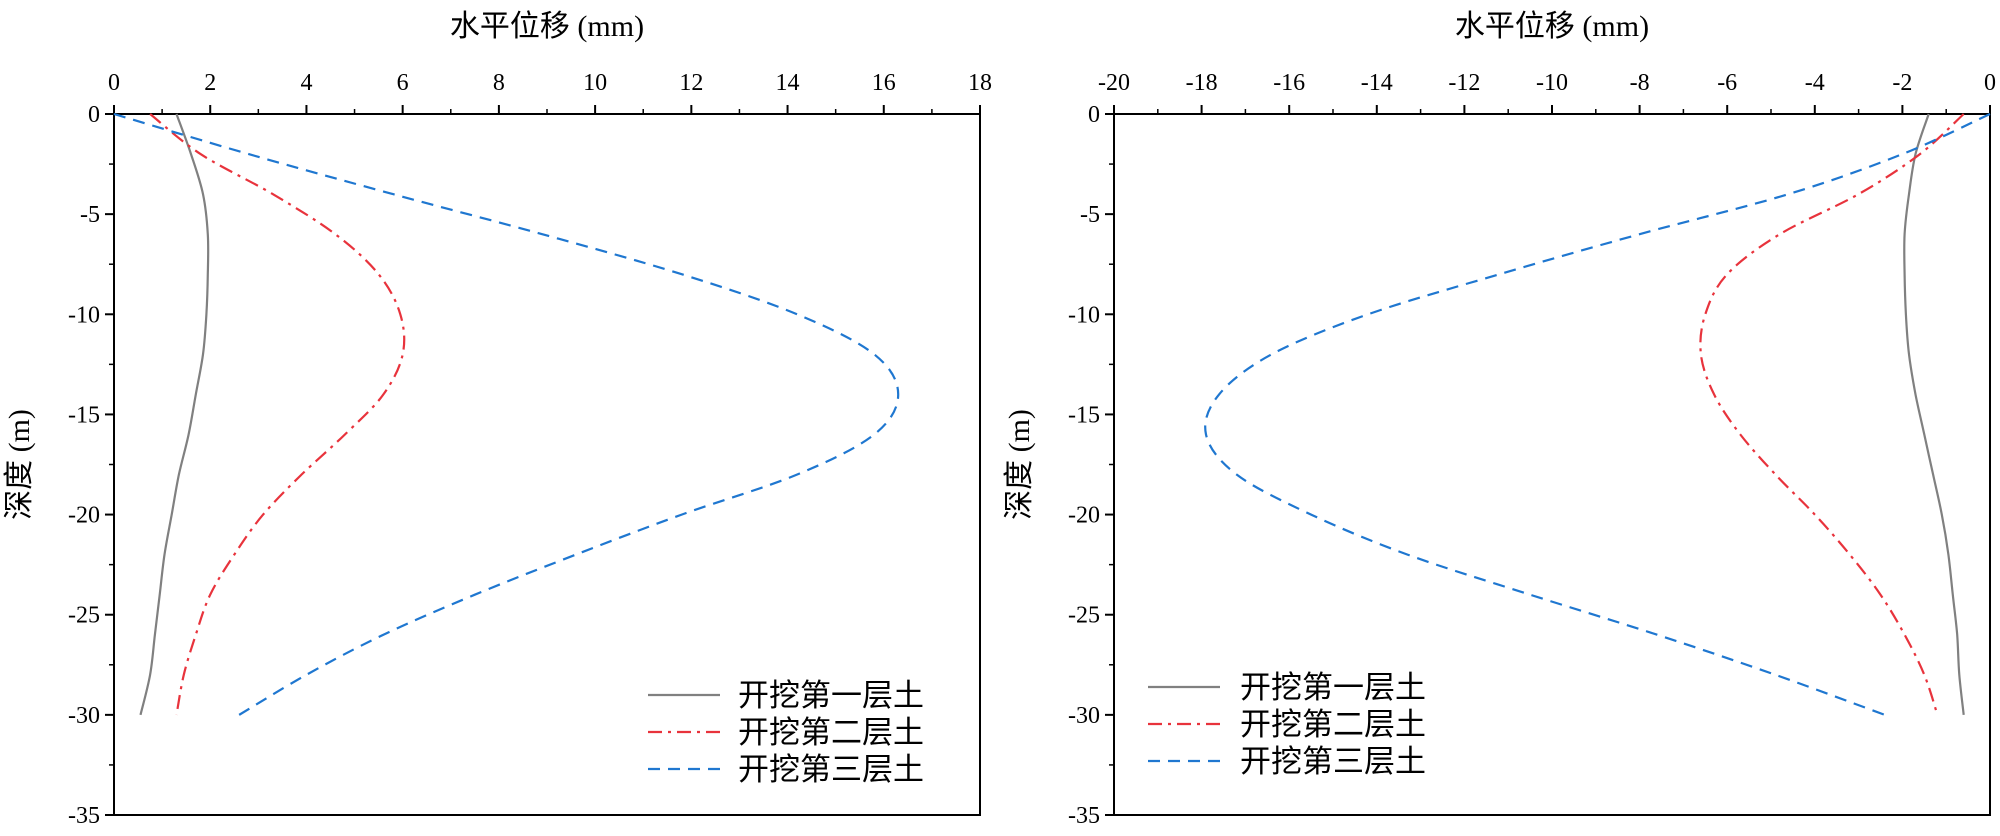  What do you see at coordinates (980, 83) in the screenshot?
I see `x-tick-label: 18` at bounding box center [980, 83].